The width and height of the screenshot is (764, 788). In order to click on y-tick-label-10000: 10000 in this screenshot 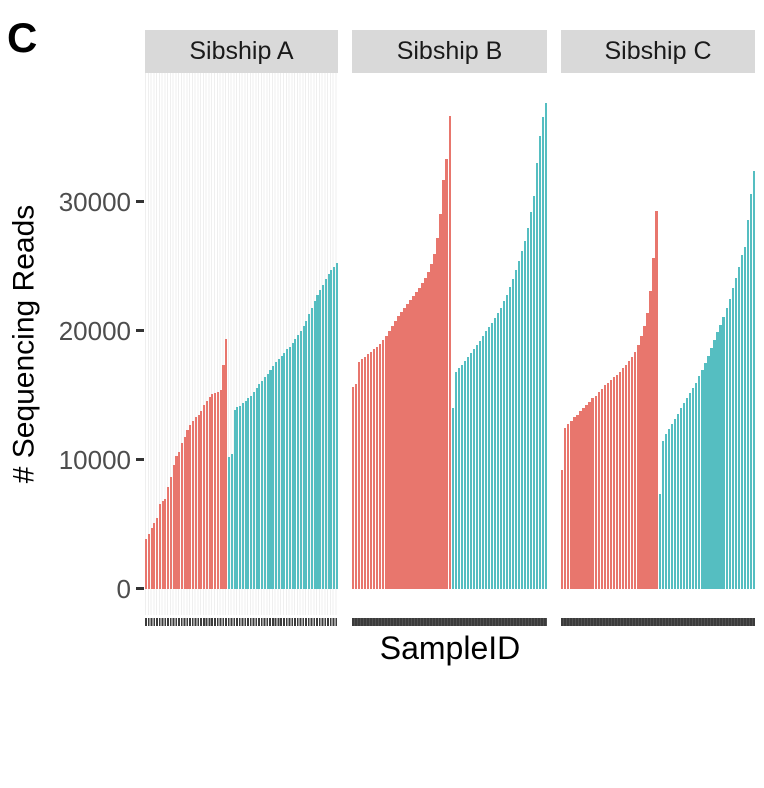, I will do `click(94, 460)`.